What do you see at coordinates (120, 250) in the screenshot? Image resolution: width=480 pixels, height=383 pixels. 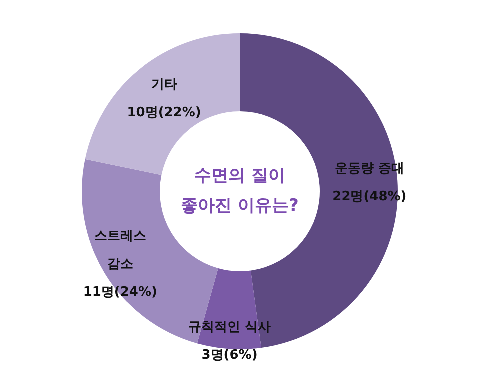 I see `slice-label: 스트레스 감소` at bounding box center [120, 250].